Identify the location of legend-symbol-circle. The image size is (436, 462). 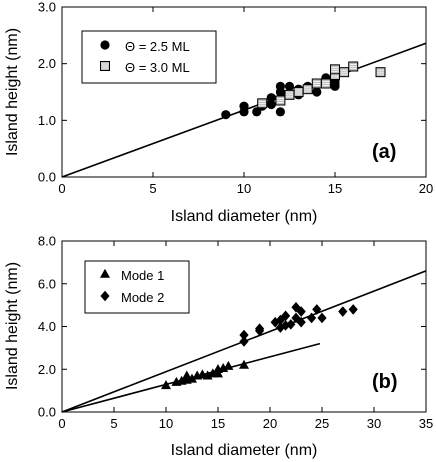
(105, 45).